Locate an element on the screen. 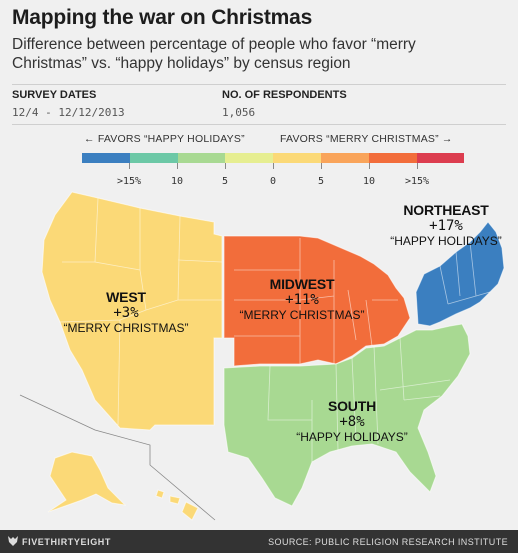  region-value: +11% is located at coordinates (302, 300).